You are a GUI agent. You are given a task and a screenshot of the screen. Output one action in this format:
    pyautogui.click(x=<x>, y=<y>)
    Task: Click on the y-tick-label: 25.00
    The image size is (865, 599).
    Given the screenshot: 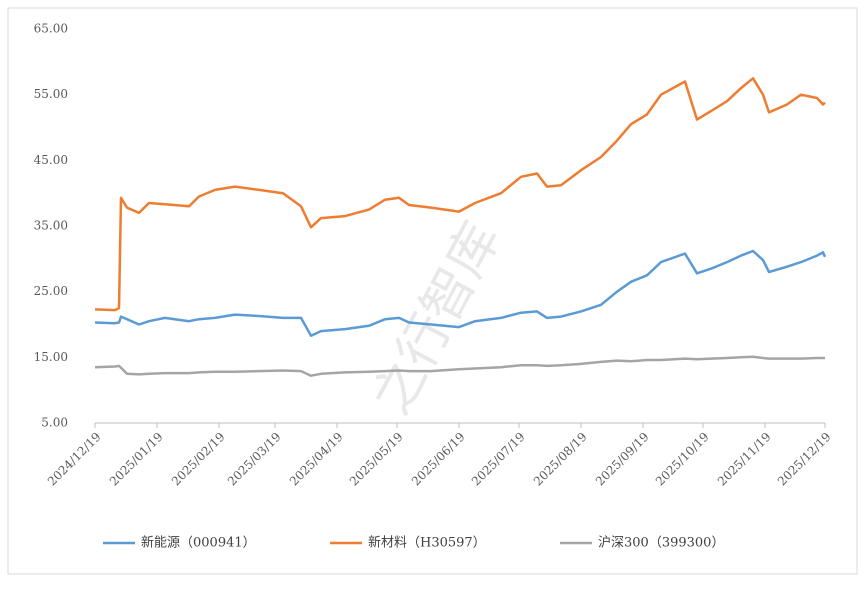 What is the action you would take?
    pyautogui.click(x=51, y=291)
    